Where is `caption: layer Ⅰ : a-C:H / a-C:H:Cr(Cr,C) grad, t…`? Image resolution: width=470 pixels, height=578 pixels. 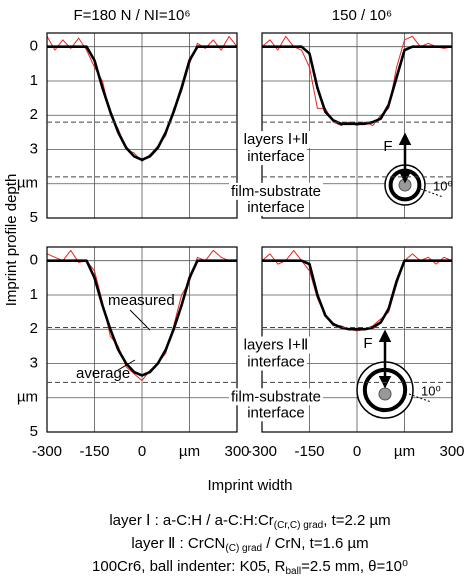 caption: layer Ⅰ : a-C:H / a-C:H:Cr(Cr,C) grad, t… is located at coordinates (249, 521).